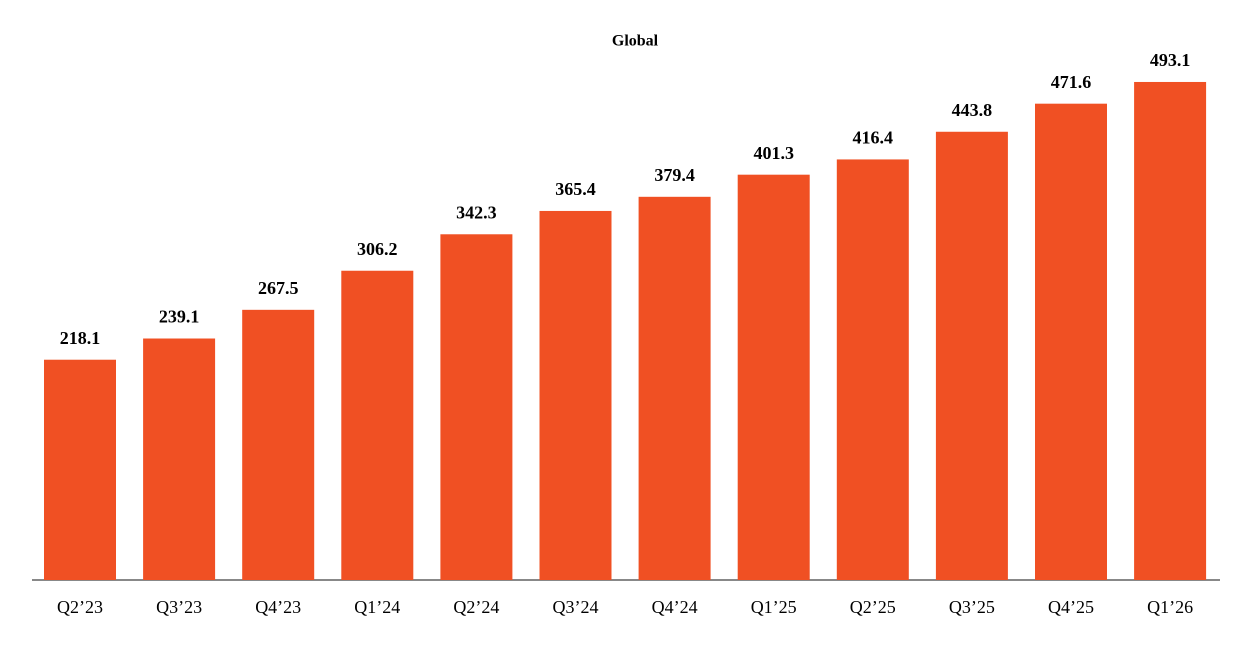  What do you see at coordinates (674, 175) in the screenshot?
I see `value-label: 379.4` at bounding box center [674, 175].